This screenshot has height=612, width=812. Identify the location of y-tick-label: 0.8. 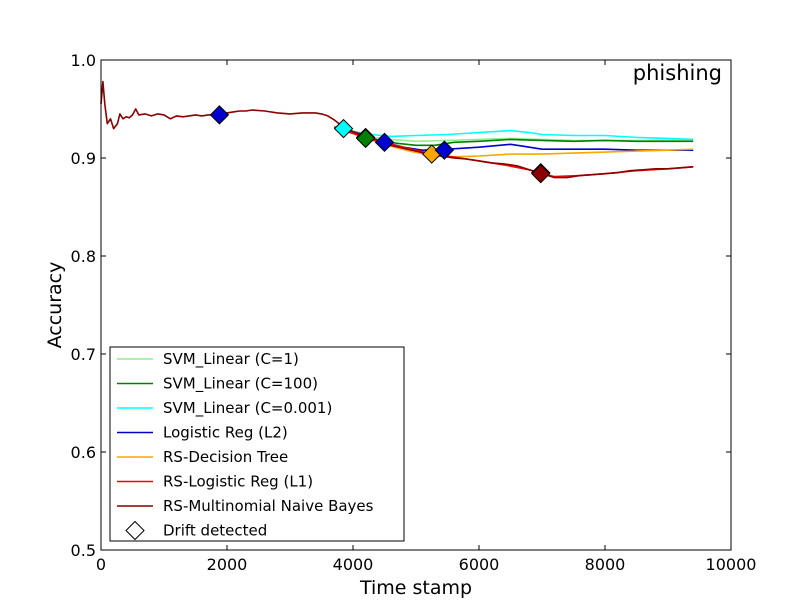
(83, 256).